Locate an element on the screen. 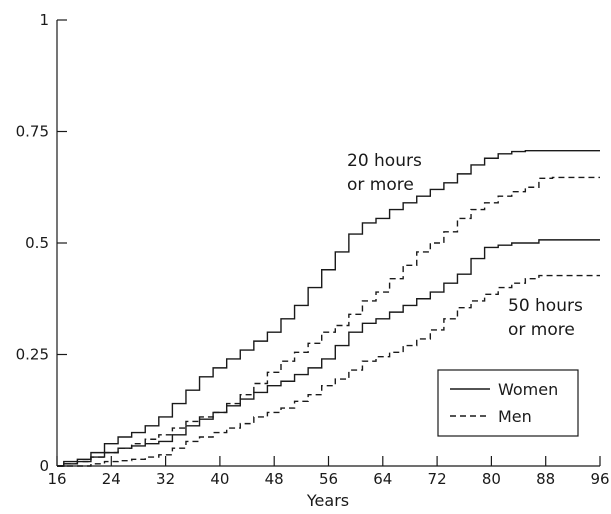 Image resolution: width=611 pixels, height=514 pixels. legend-label-women: Women is located at coordinates (528, 389).